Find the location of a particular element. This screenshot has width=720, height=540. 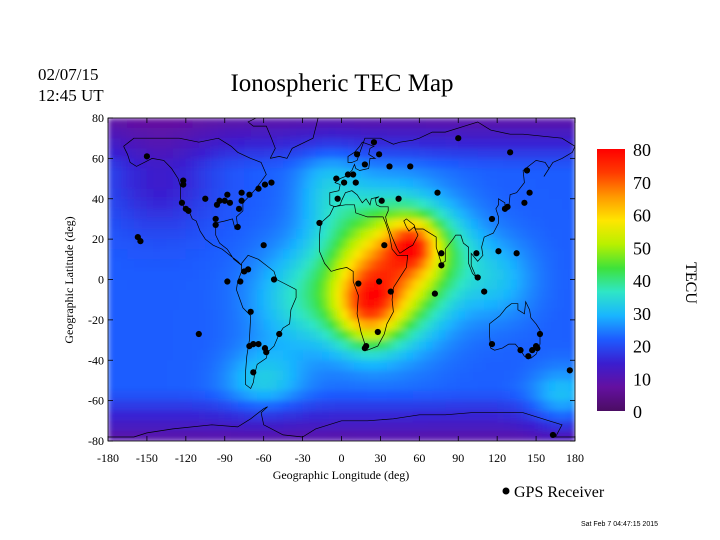

y-tick-label: 60 is located at coordinates (98, 158).